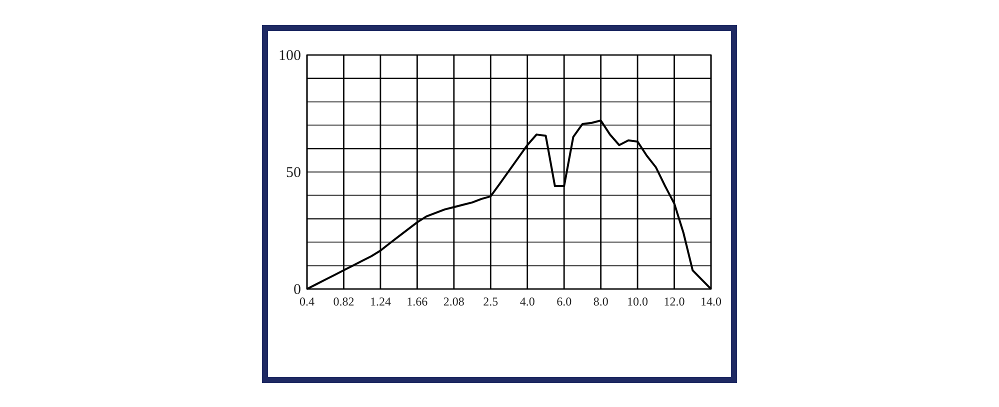  What do you see at coordinates (637, 301) in the screenshot?
I see `x-tick-label: 10.0` at bounding box center [637, 301].